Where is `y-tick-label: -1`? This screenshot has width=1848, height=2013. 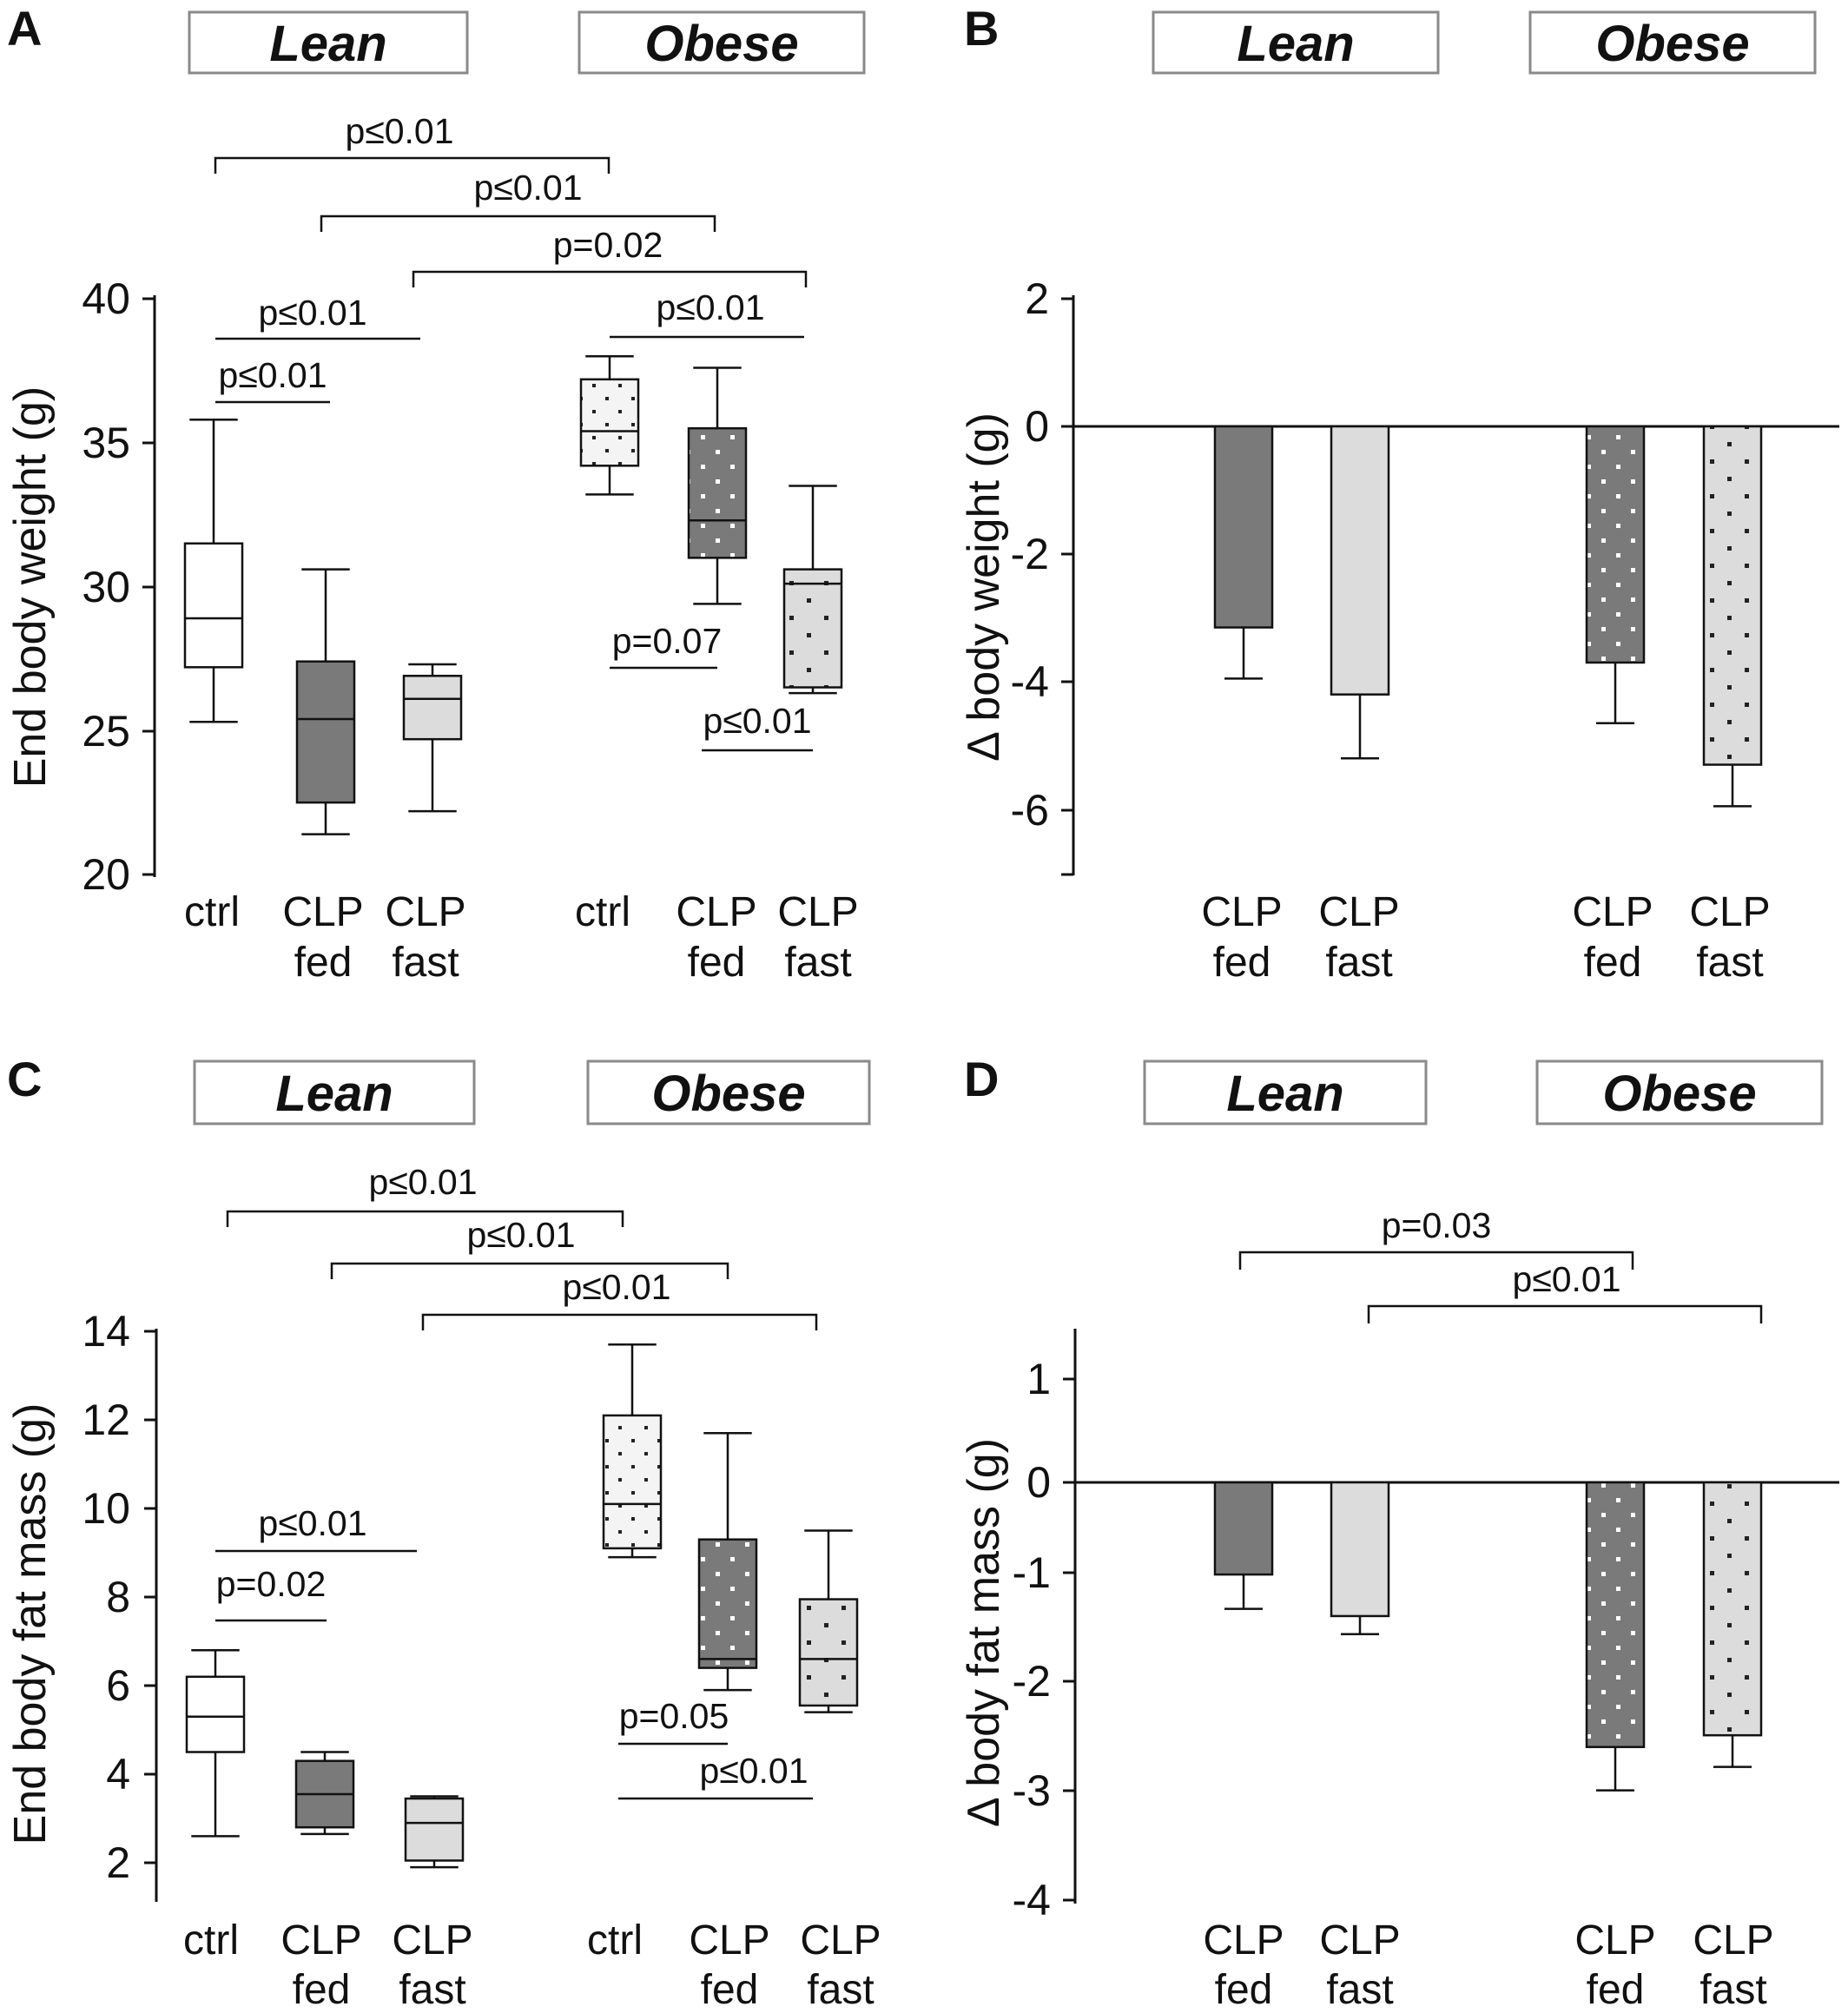
y-tick-label: -1 is located at coordinates (1032, 1573).